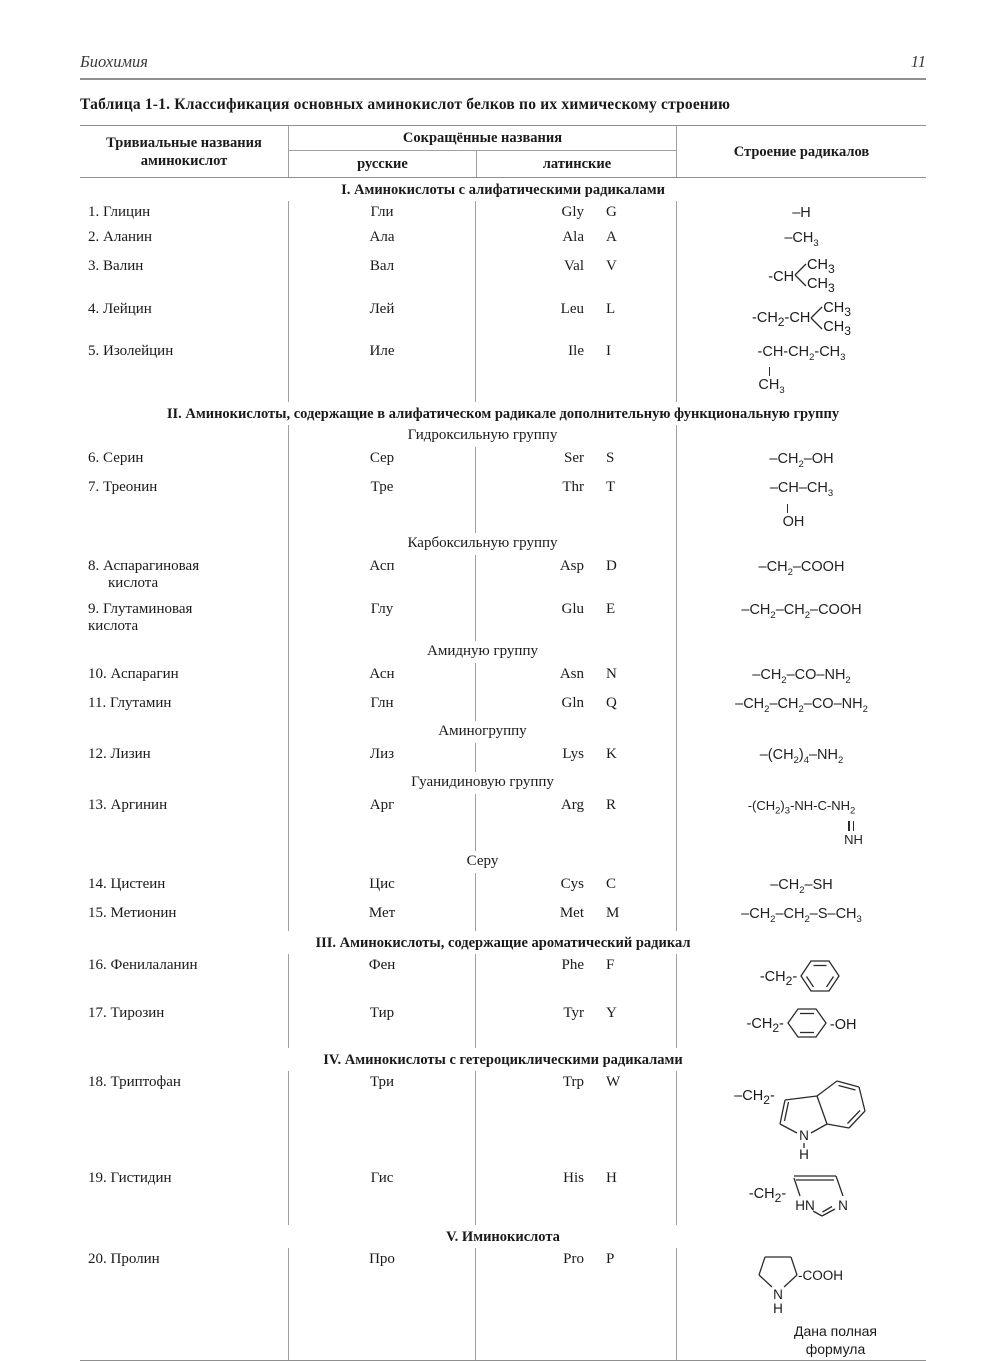  Describe the element at coordinates (573, 237) in the screenshot. I see `latin-three-letter: Ala` at that location.